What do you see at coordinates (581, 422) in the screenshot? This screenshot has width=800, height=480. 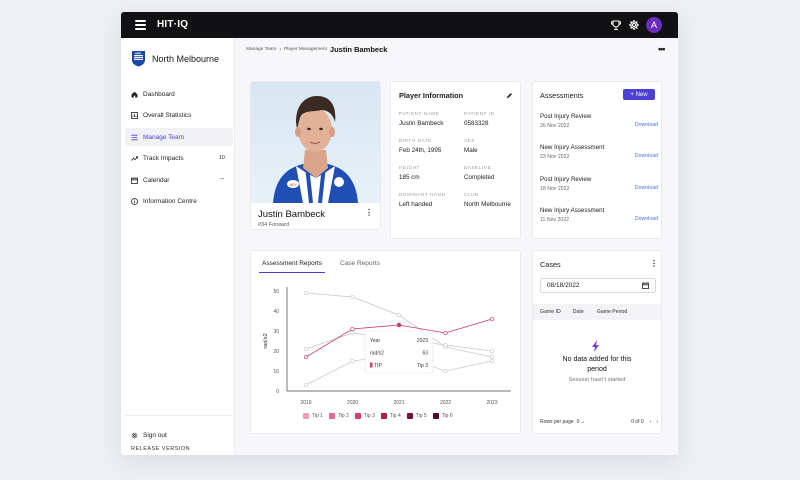 I see `rows-per-page-select: 0 ⌄` at bounding box center [581, 422].